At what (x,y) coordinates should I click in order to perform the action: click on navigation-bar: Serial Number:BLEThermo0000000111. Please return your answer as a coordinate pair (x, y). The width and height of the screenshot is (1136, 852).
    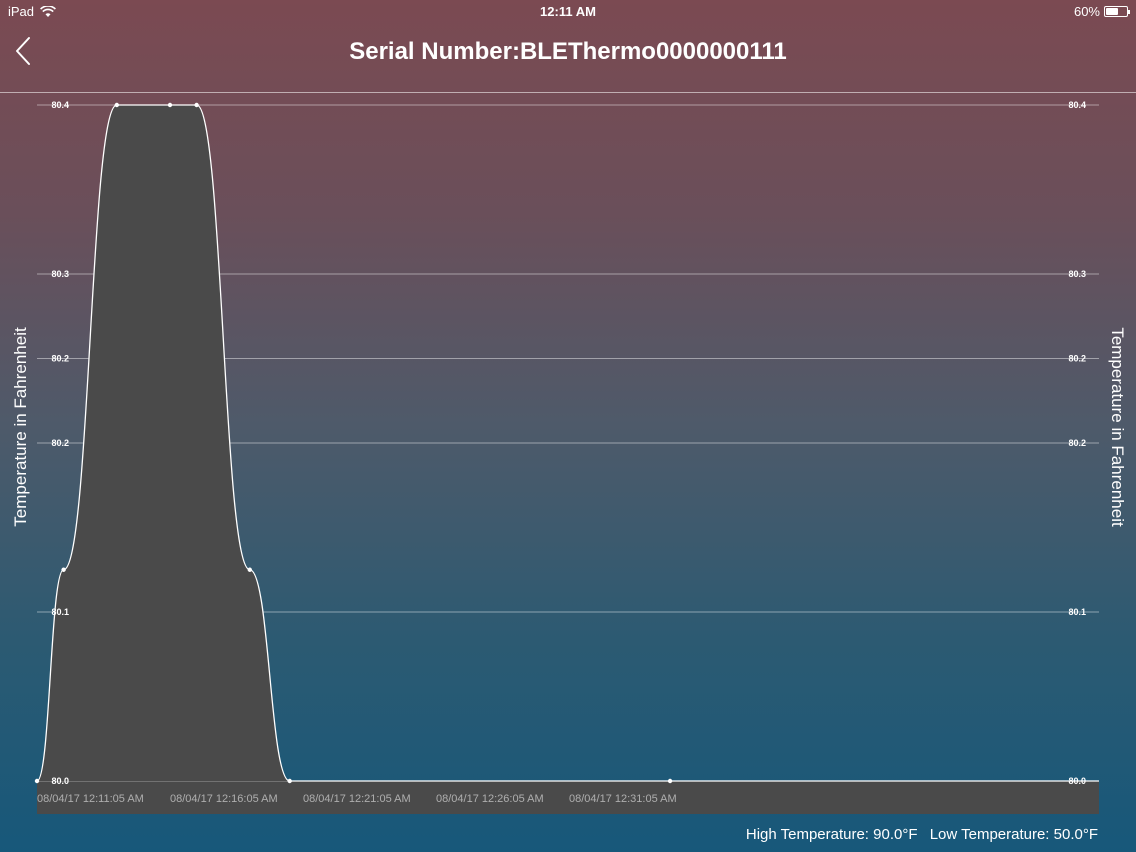
    Looking at the image, I should click on (568, 57).